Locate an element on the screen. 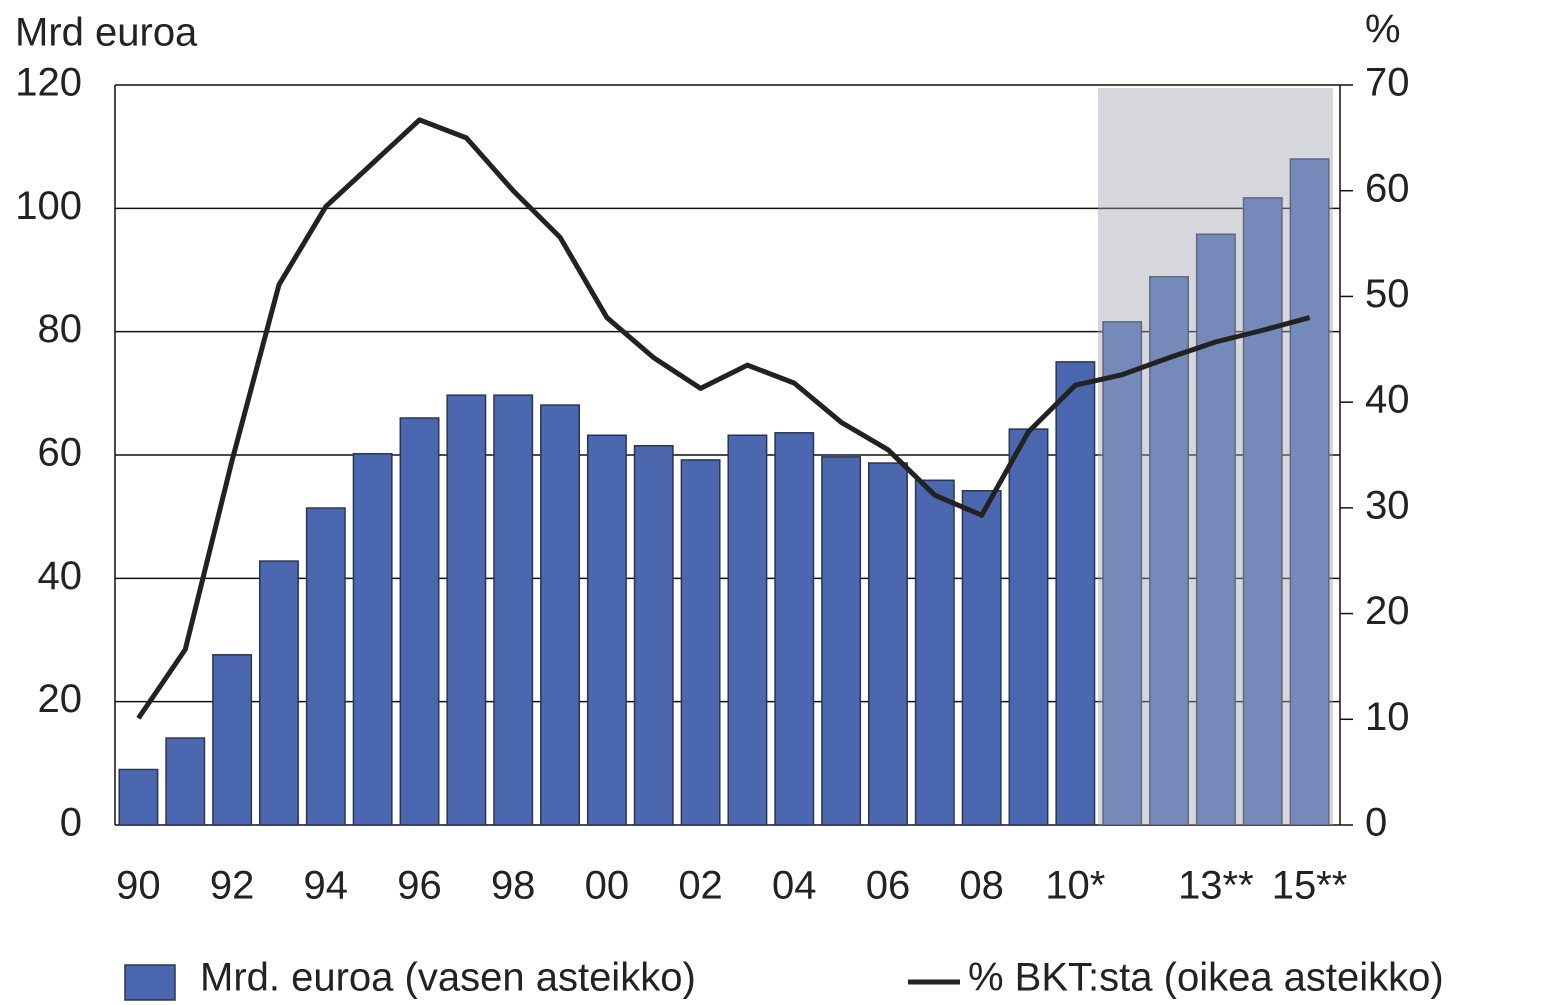 This screenshot has width=1564, height=1005. y-tick-label: 20 is located at coordinates (60, 699).